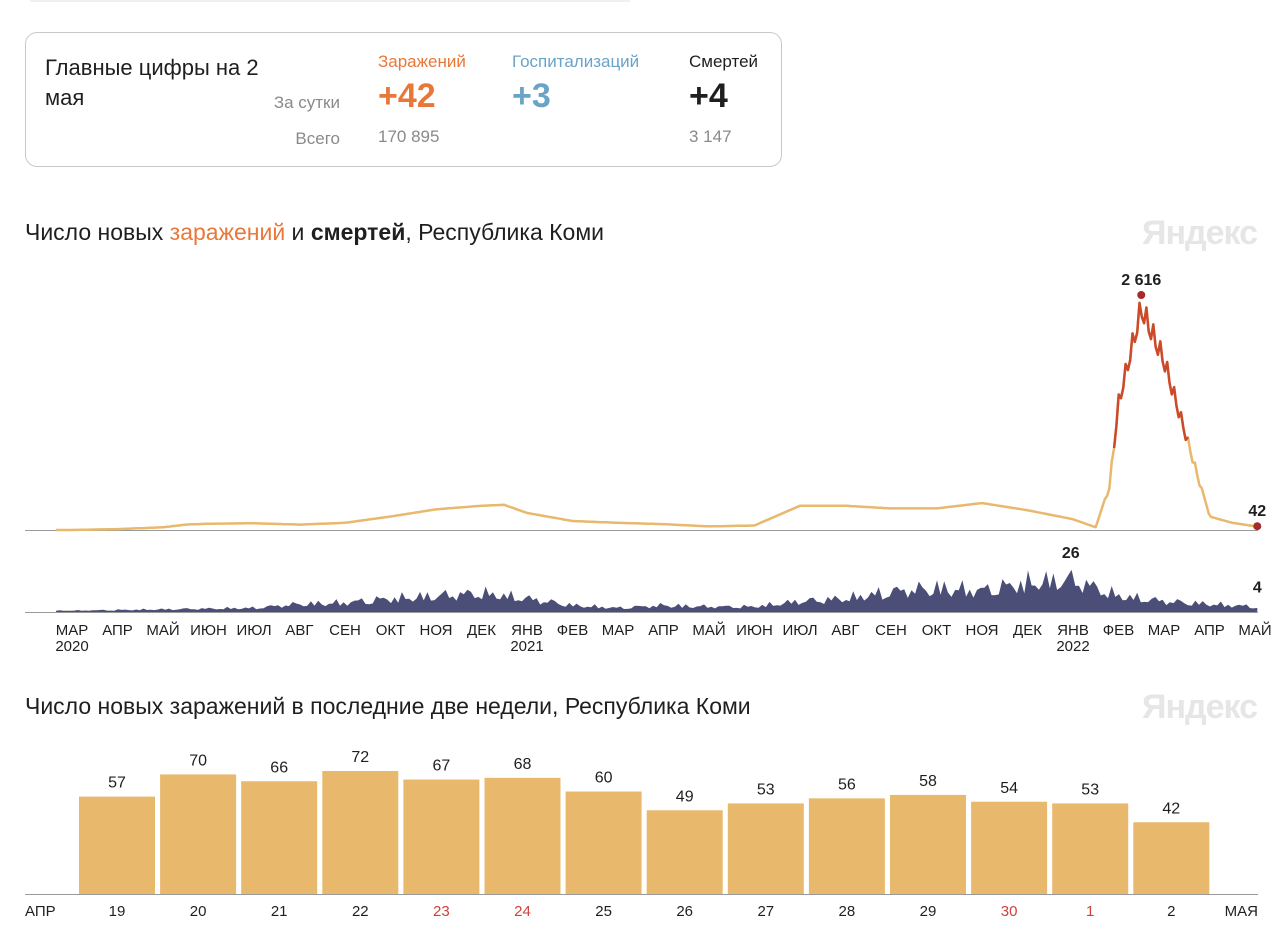  Describe the element at coordinates (198, 911) in the screenshot. I see `x-tick-day: 20` at that location.